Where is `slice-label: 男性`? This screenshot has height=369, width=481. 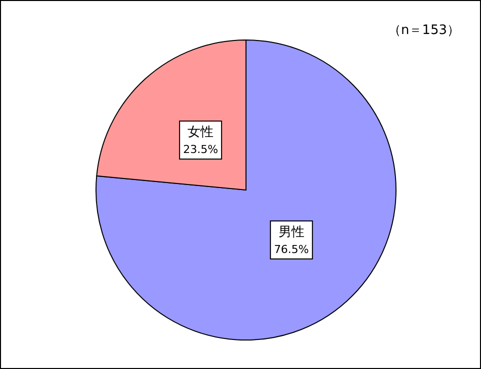 slice-label: 男性 is located at coordinates (291, 232).